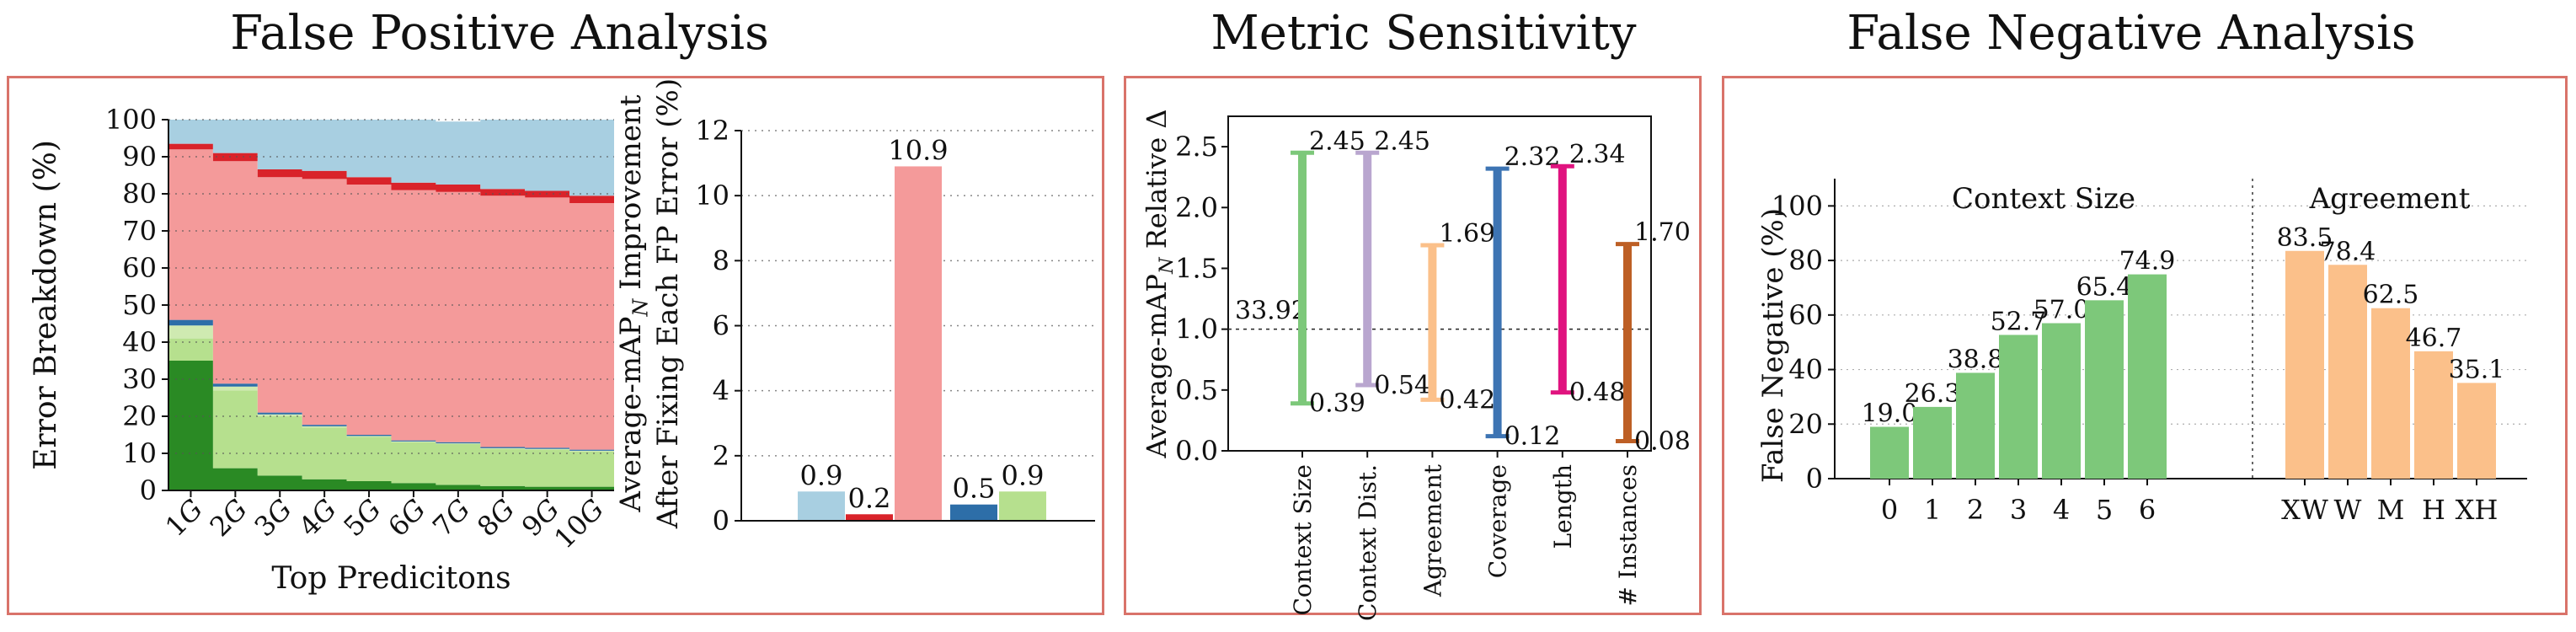 The width and height of the screenshot is (2576, 632). I want to click on sens-x-tick-label-5: # Instances, so click(1628, 535).